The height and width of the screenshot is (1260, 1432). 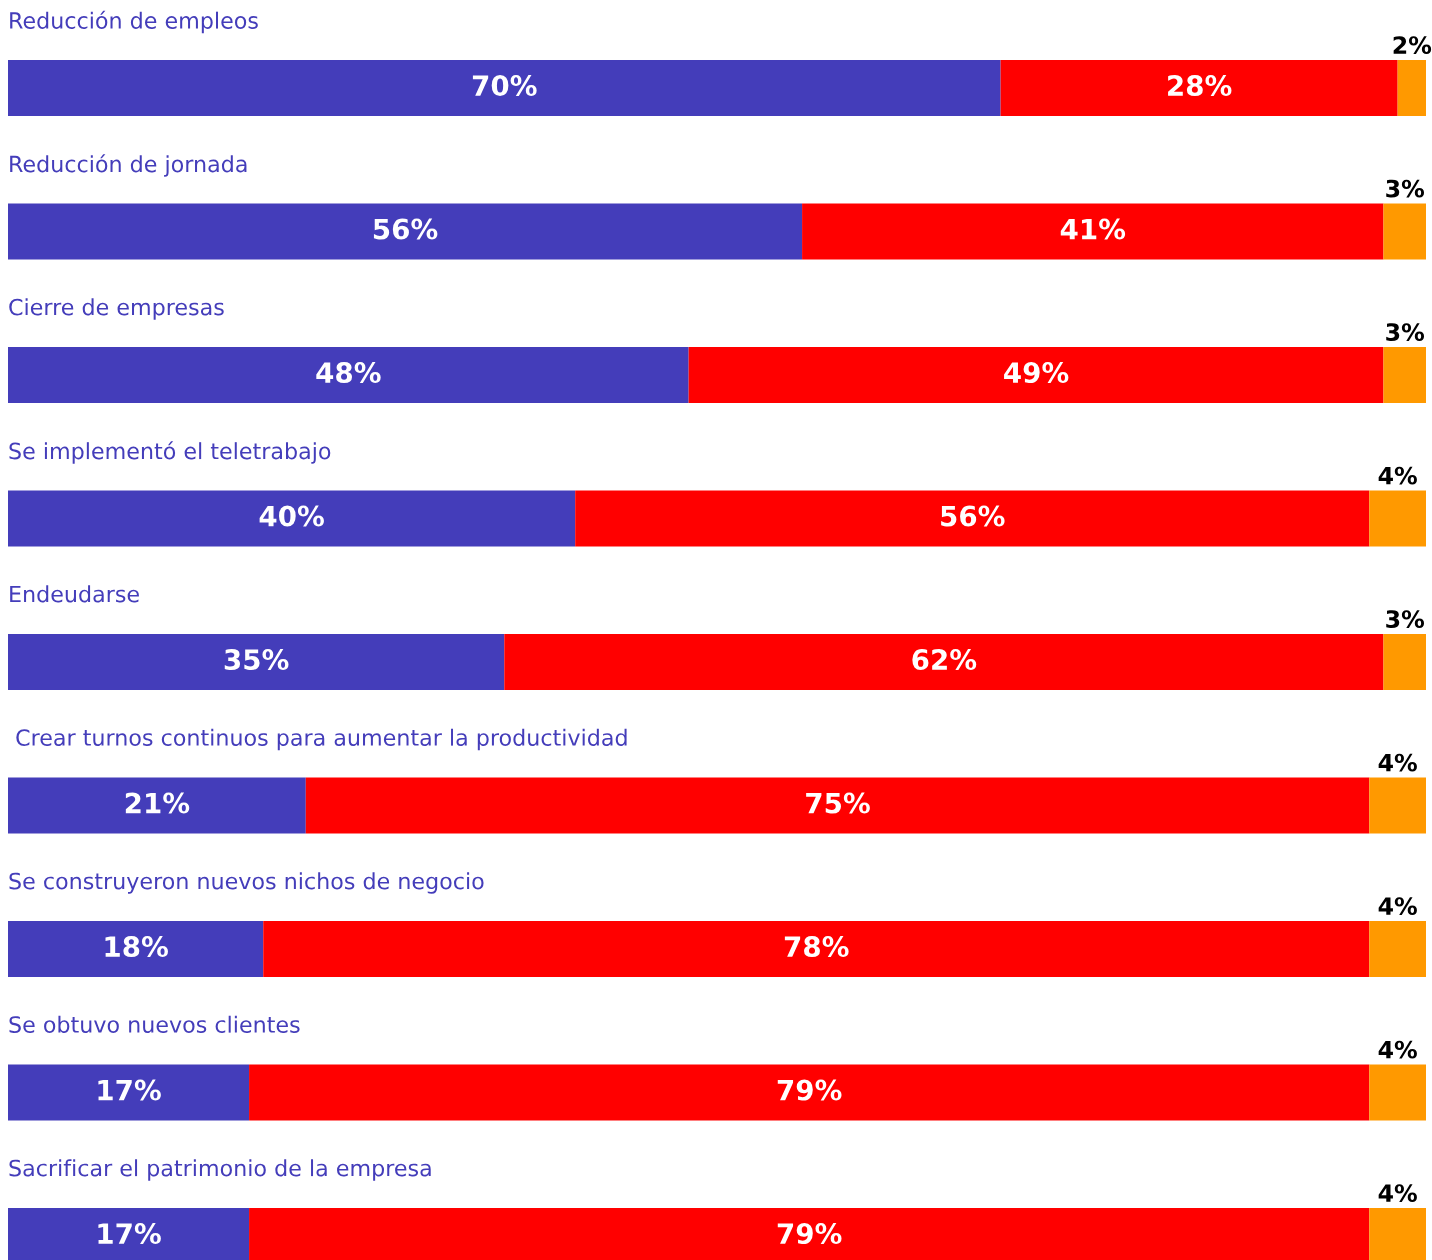 I want to click on y-tick-label: Sacrificar el patrimonio de la empresa, so click(x=220, y=1170).